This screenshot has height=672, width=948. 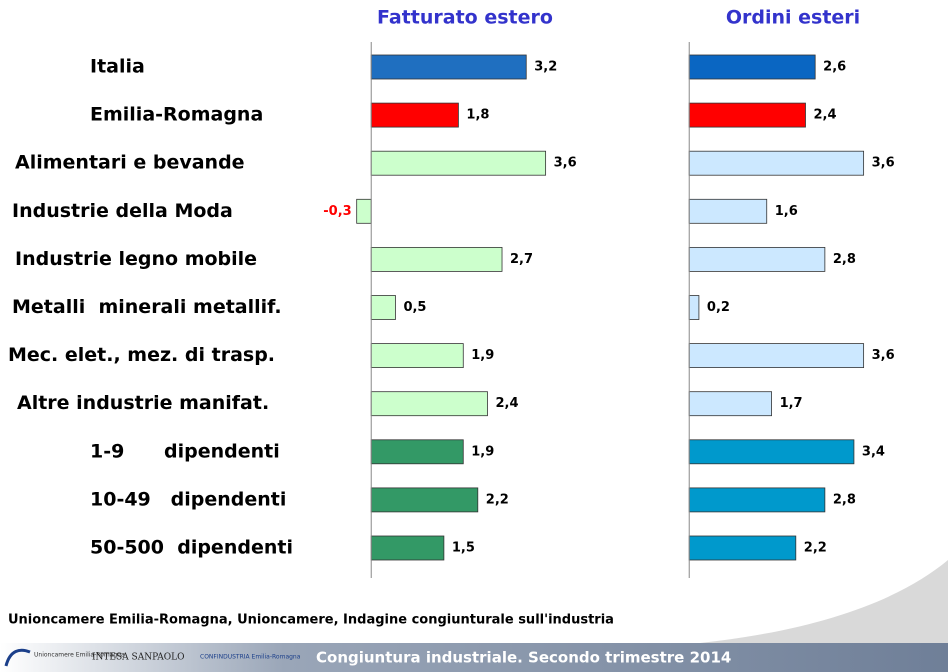 What do you see at coordinates (138, 658) in the screenshot?
I see `logo-intesa: INTESA SANPAOLO` at bounding box center [138, 658].